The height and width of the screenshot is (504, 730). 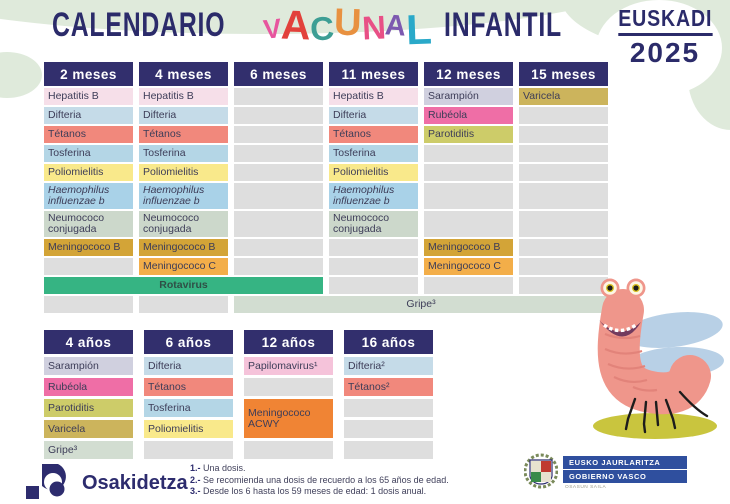 I want to click on age-column-header: 4 meses, so click(x=183, y=74).